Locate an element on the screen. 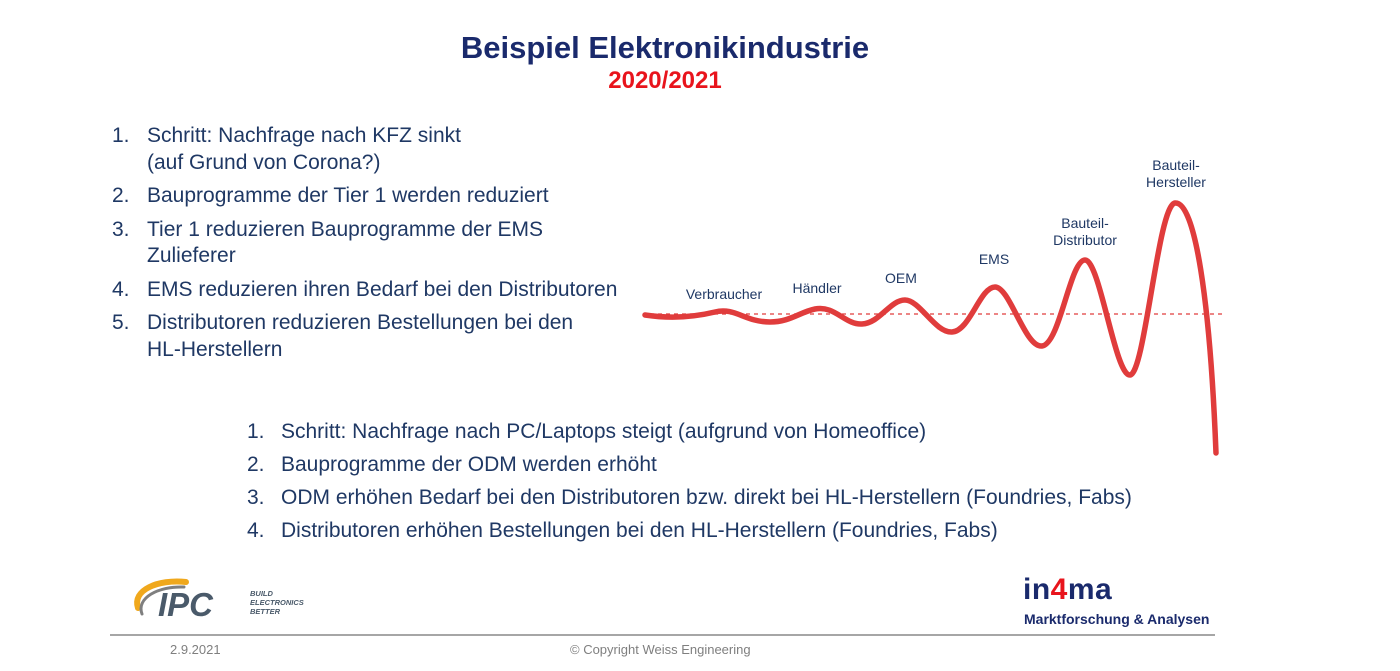 Image resolution: width=1400 pixels, height=671 pixels. ipc-logo: IPC BUILD ELECTRONICS BETTER is located at coordinates (219, 600).